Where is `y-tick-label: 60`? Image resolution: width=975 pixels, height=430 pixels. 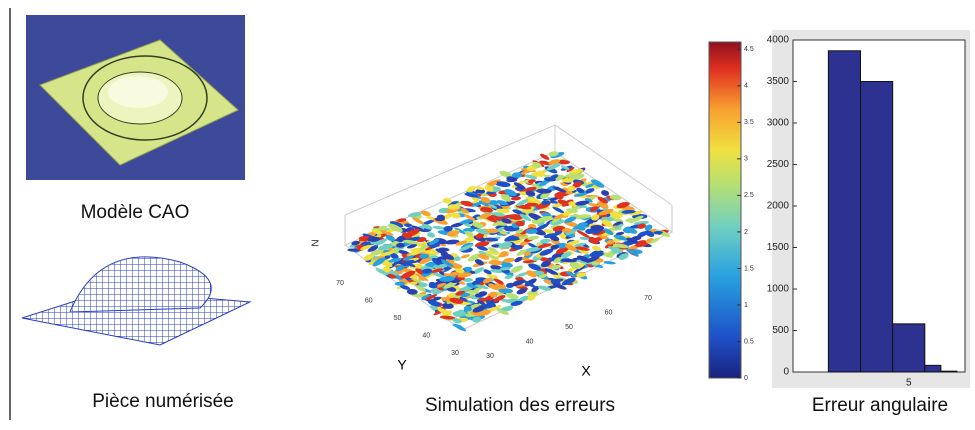
y-tick-label: 60 is located at coordinates (369, 300).